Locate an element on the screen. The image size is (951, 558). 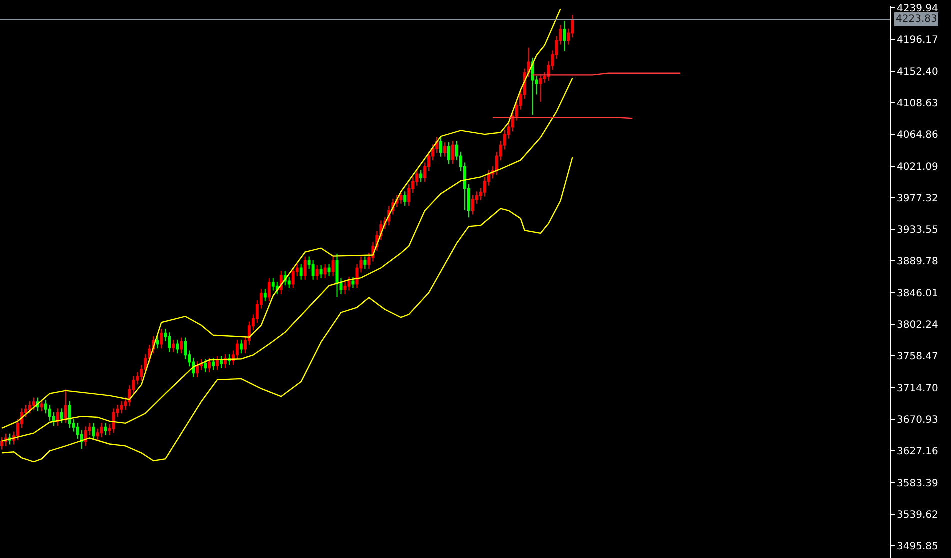
y-tick-label: 3889.78 is located at coordinates (917, 262).